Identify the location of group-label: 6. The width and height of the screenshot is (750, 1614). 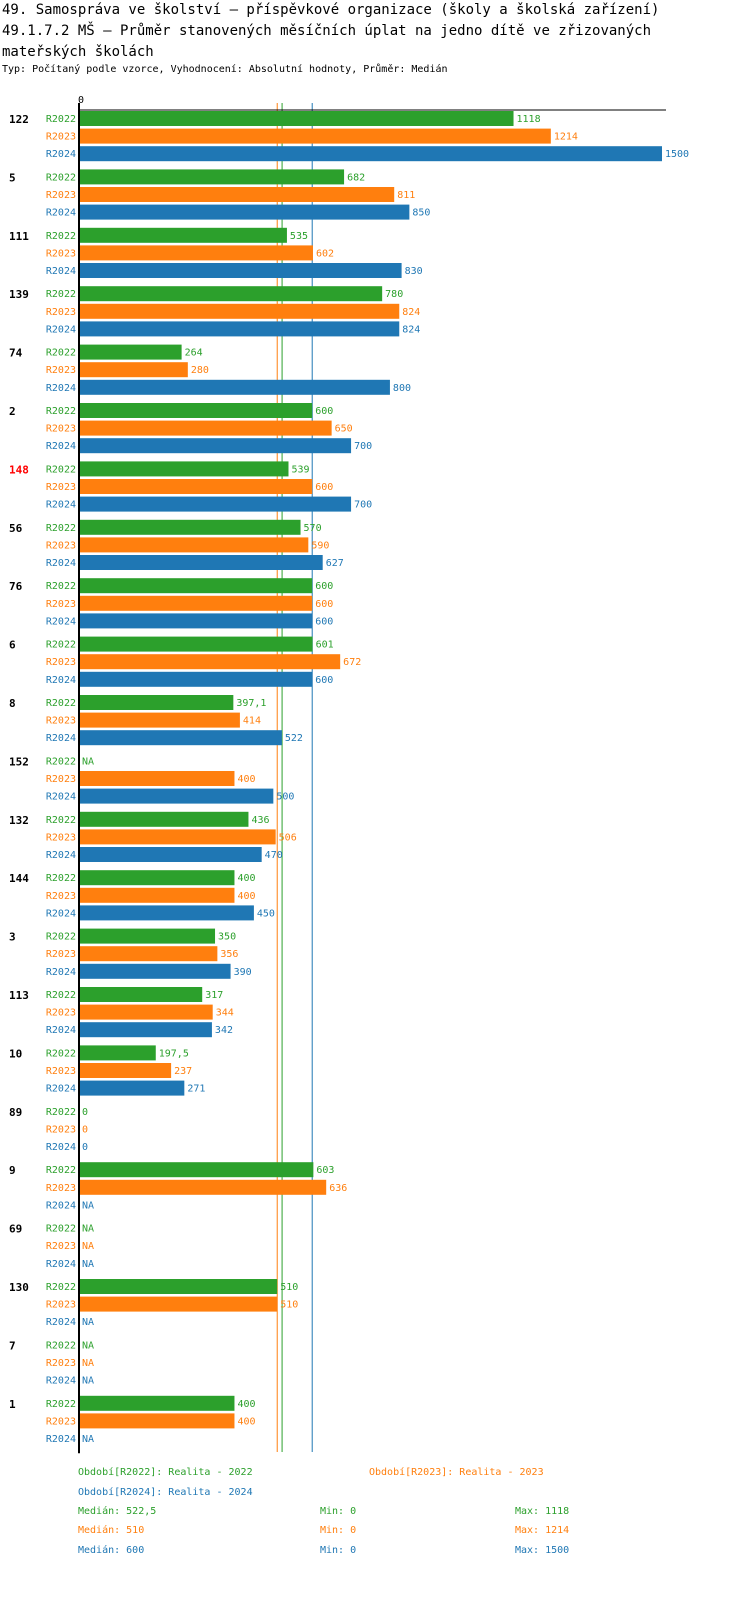
(12, 645).